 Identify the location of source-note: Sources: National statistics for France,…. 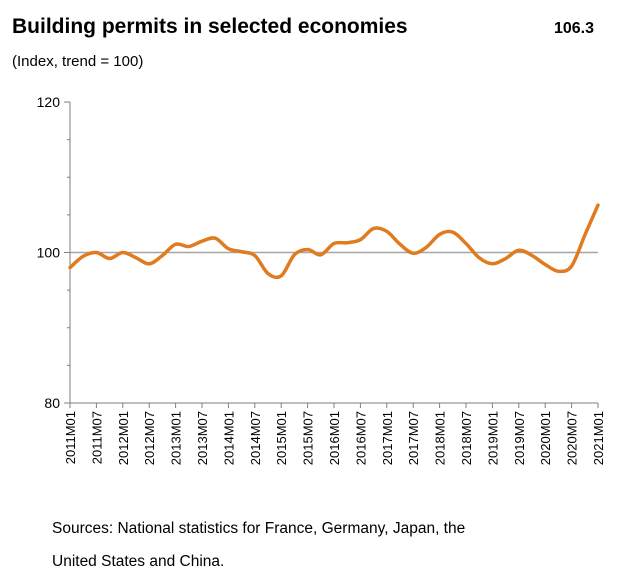
(258, 528).